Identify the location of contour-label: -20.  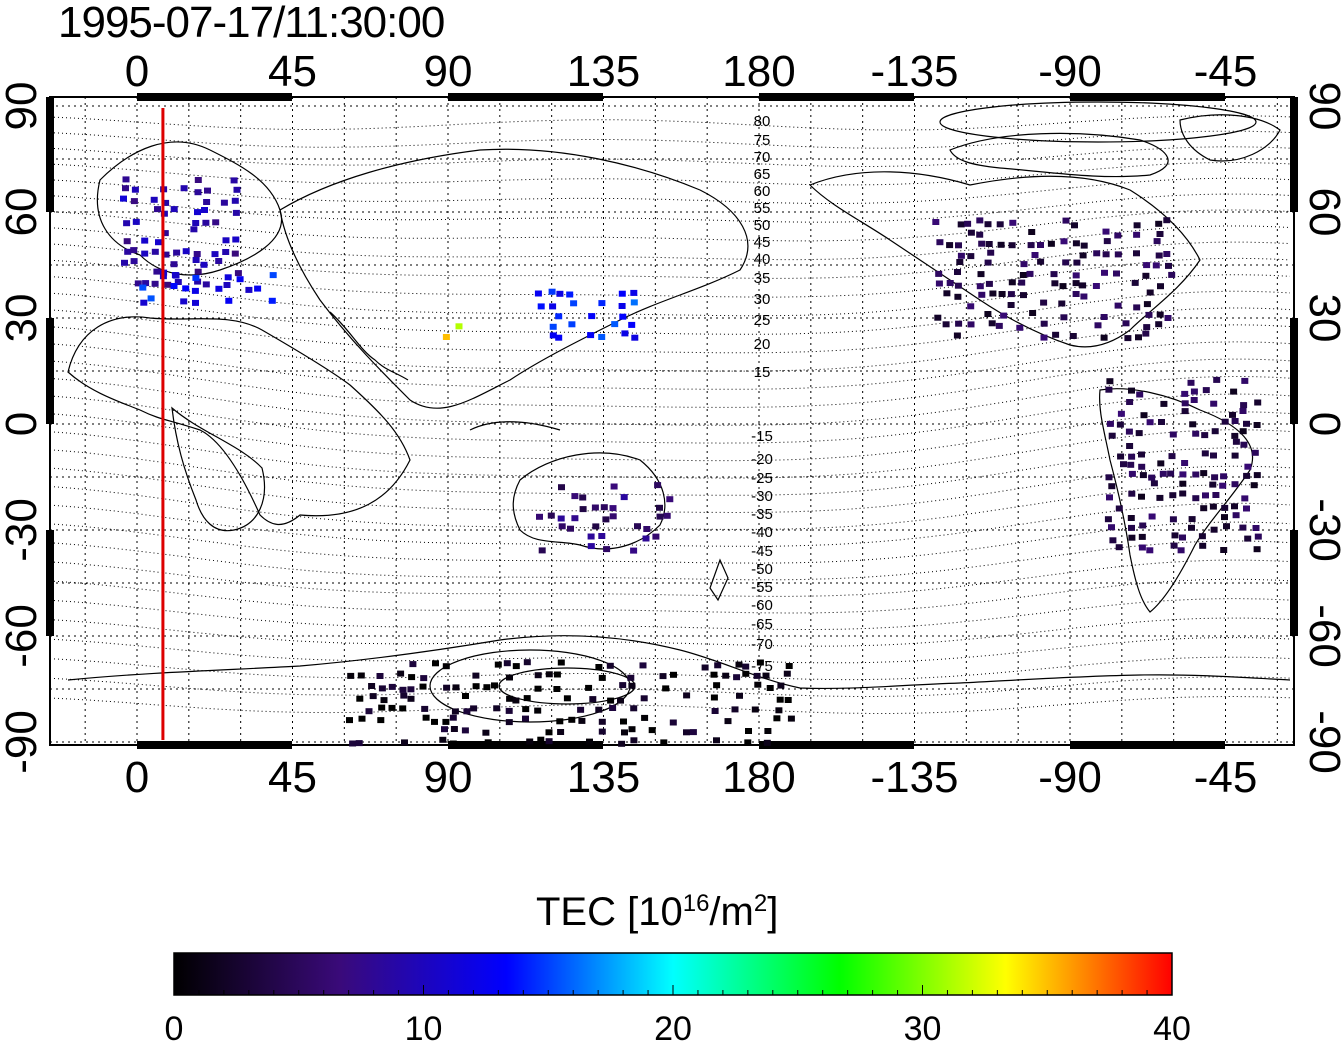
(762, 459).